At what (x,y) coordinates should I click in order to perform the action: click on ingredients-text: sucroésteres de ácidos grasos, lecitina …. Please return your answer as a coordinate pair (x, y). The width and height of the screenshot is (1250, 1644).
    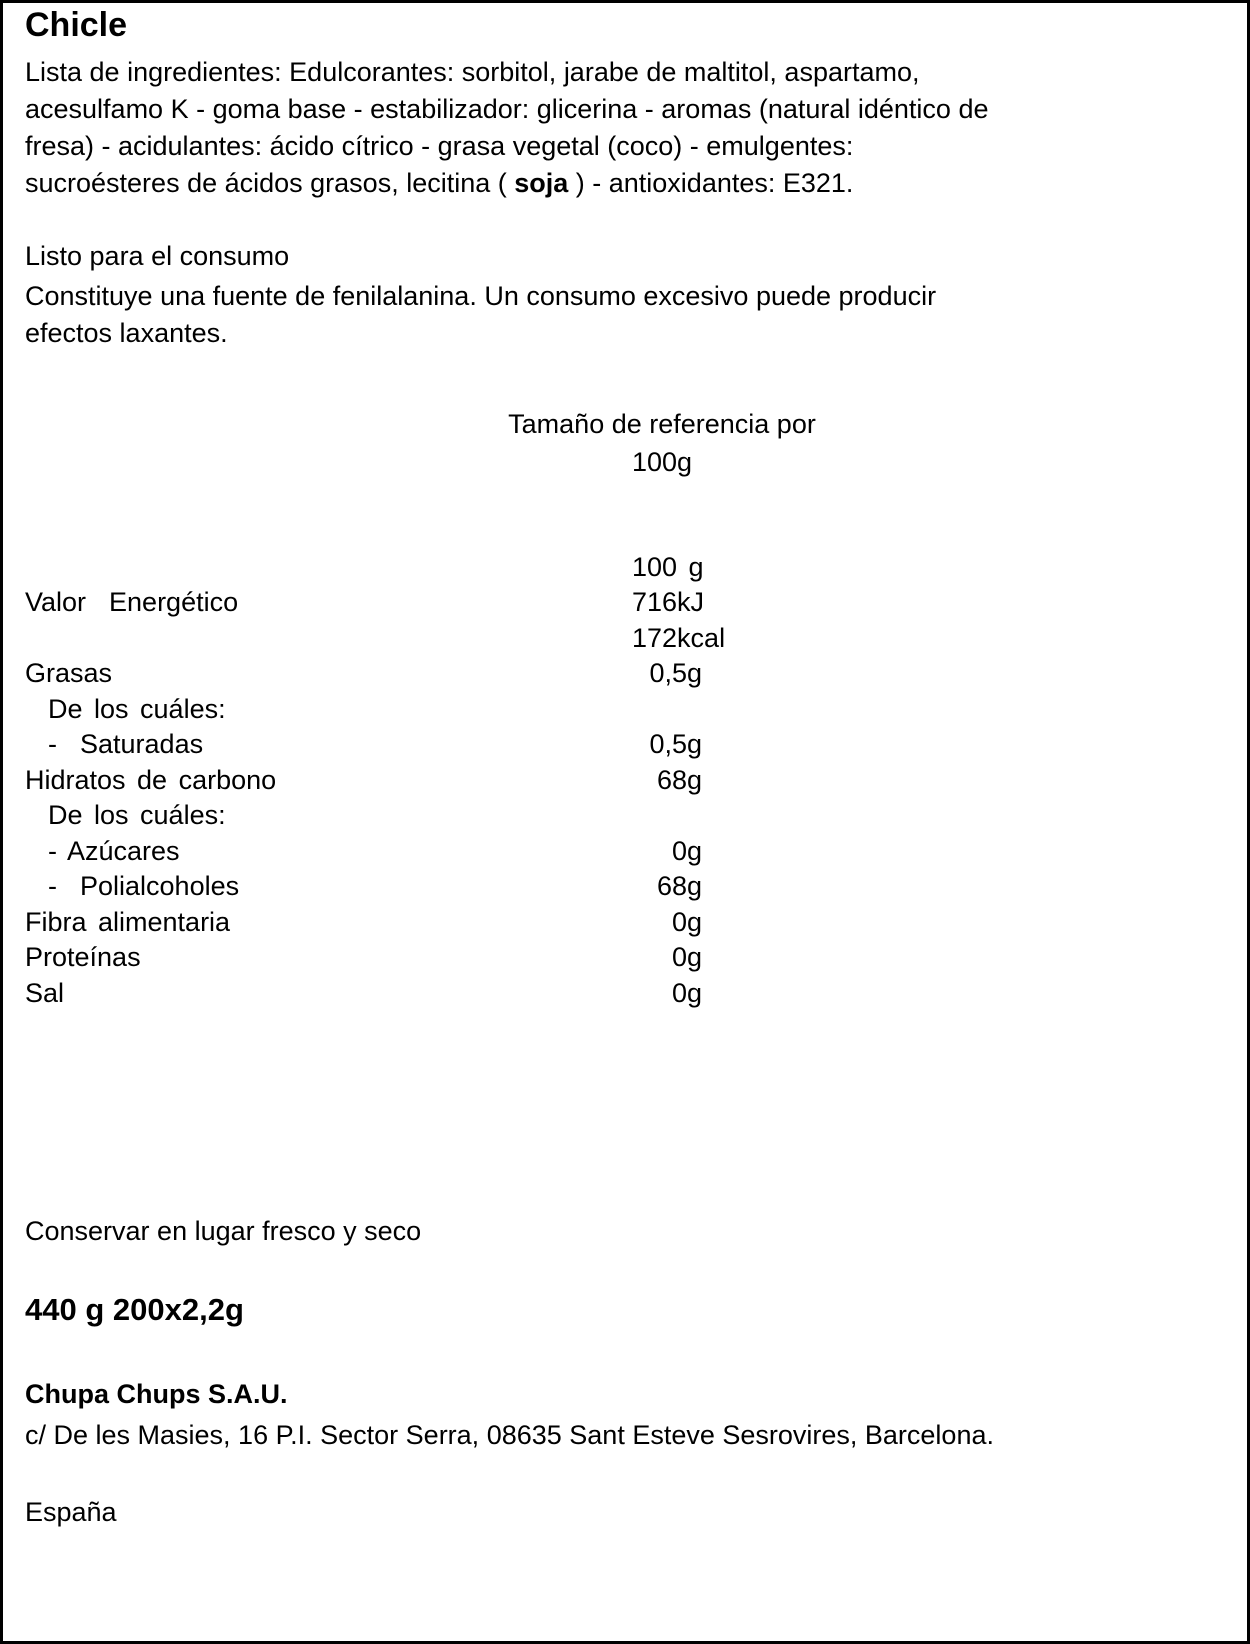
    Looking at the image, I should click on (270, 183).